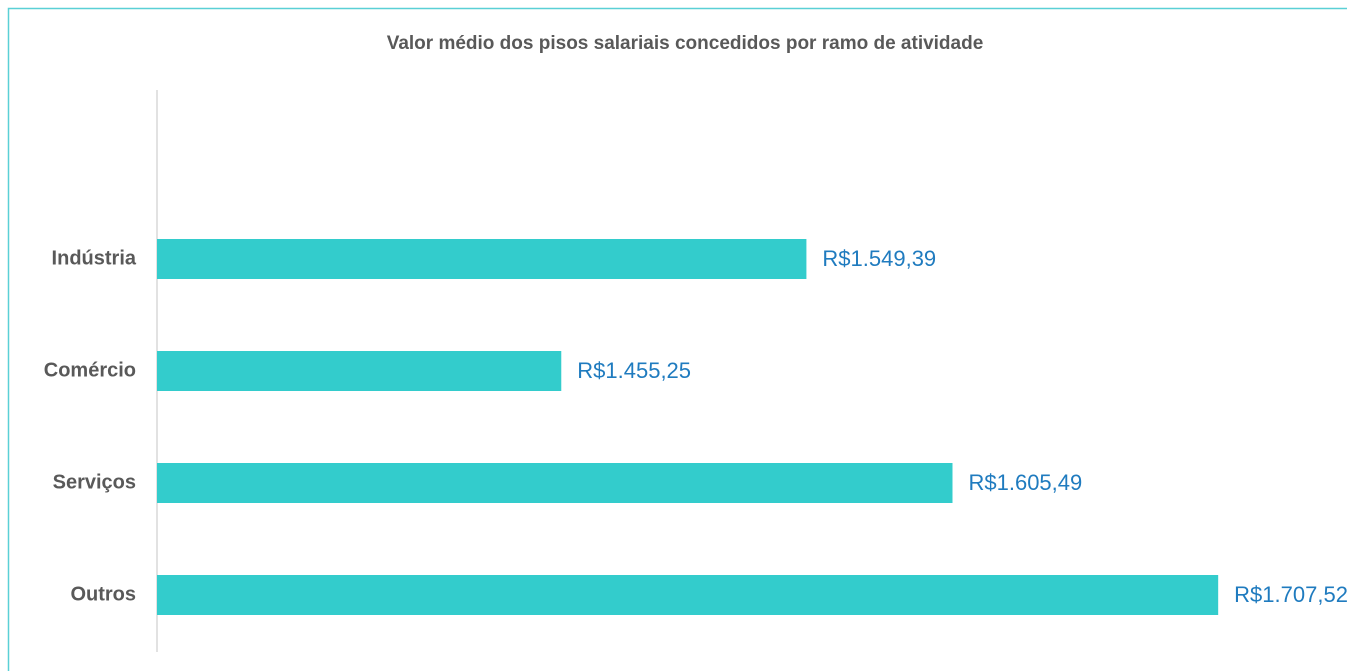  Describe the element at coordinates (90, 370) in the screenshot. I see `y-tick-label: Comércio` at that location.